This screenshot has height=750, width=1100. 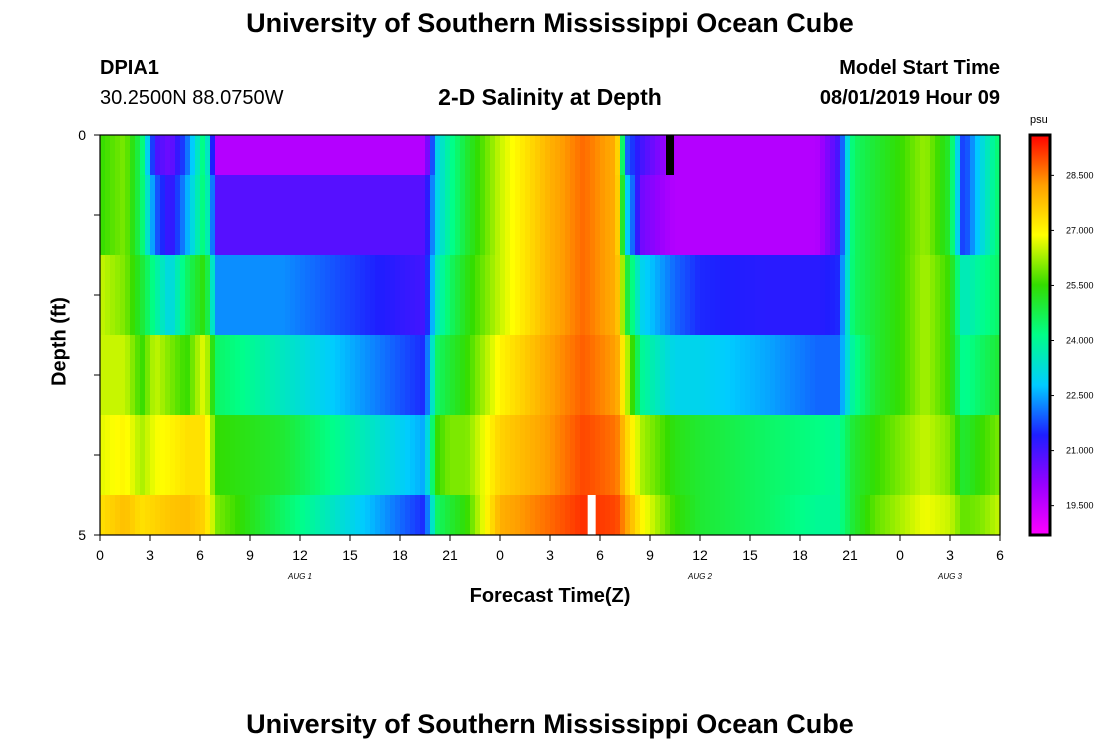 I want to click on x-tick-label: 9, so click(x=250, y=555).